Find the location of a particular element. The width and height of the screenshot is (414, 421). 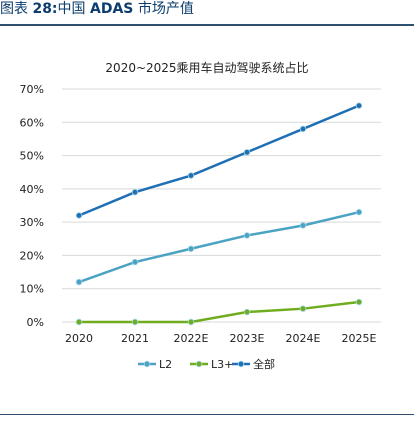

x-tick-label: 2025E is located at coordinates (359, 338).